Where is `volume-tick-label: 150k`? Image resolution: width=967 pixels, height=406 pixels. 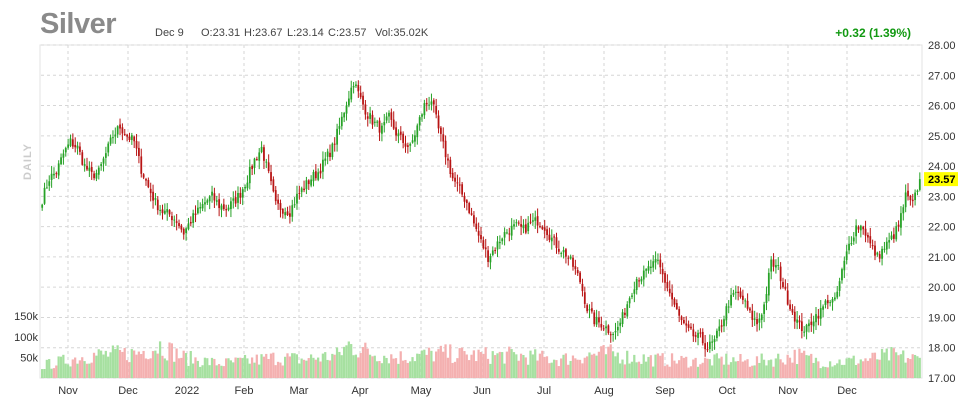 volume-tick-label: 150k is located at coordinates (26, 317).